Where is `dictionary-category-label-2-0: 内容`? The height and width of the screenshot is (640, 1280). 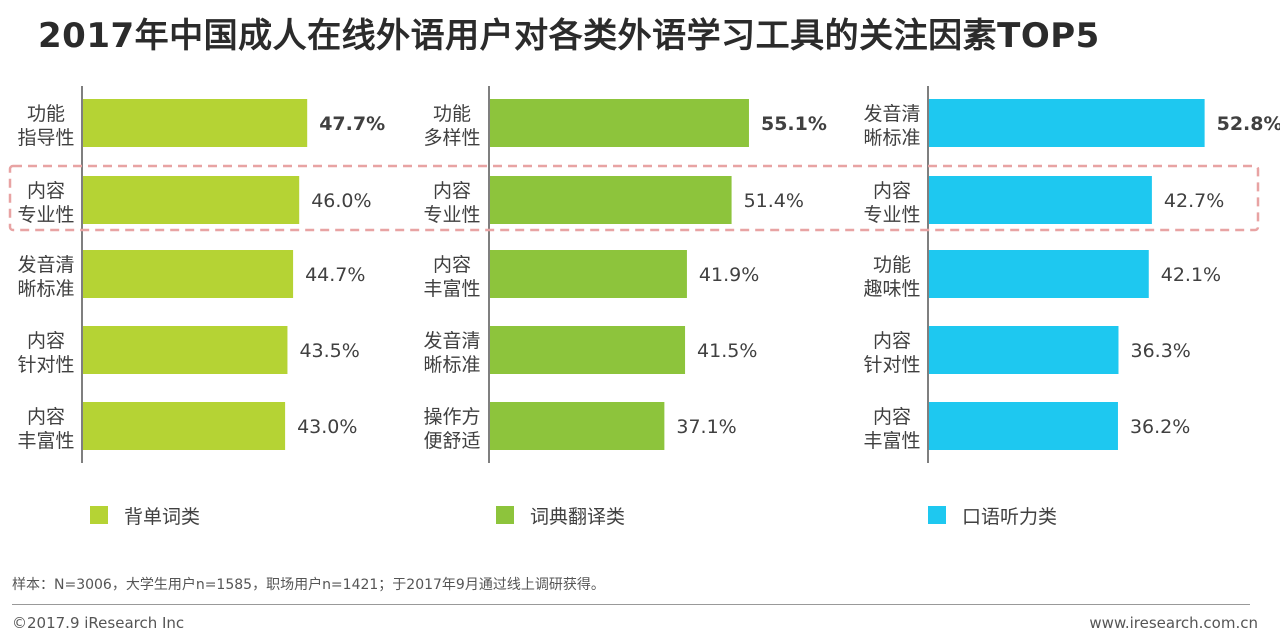 dictionary-category-label-2-0: 内容 is located at coordinates (452, 265).